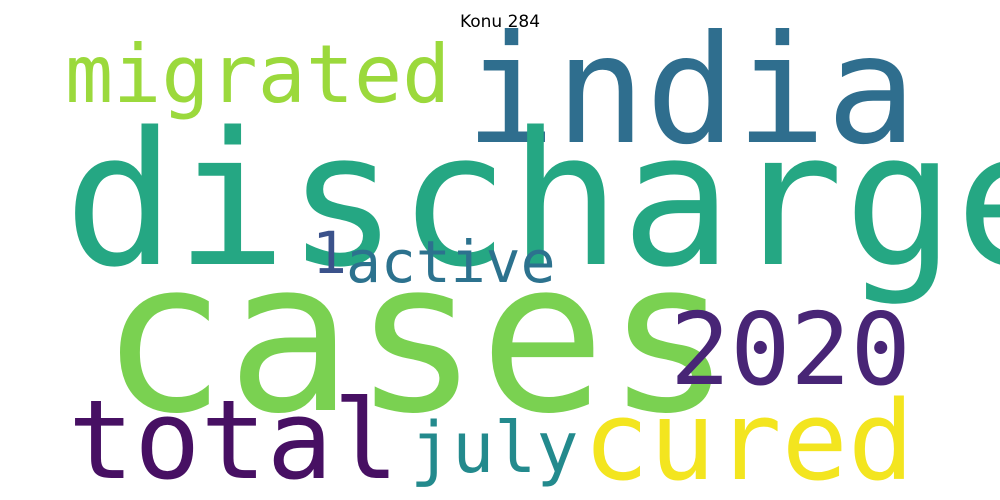 This screenshot has width=1000, height=500. I want to click on word-total: total, so click(234, 438).